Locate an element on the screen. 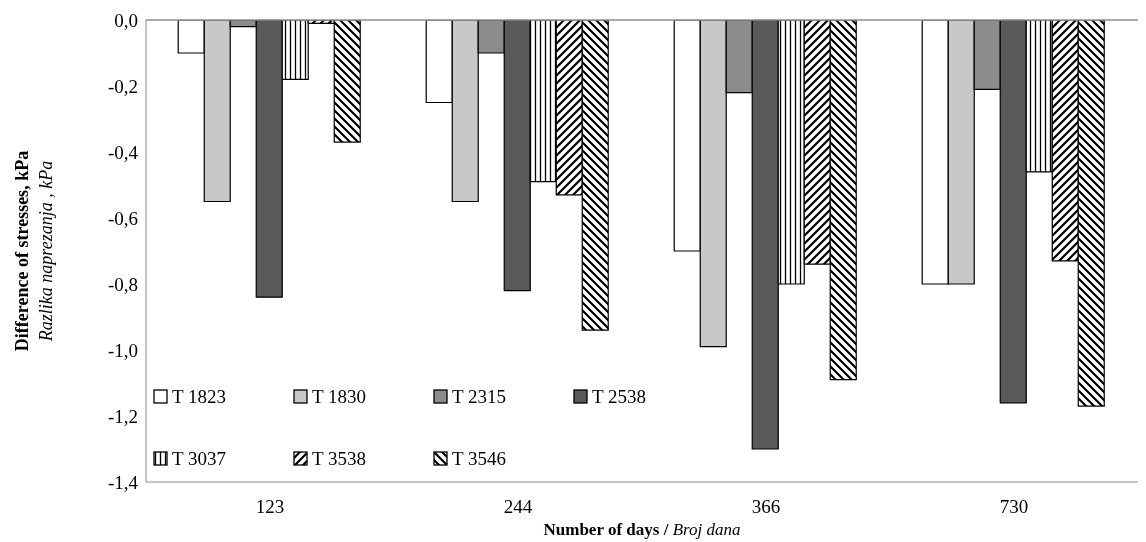 The width and height of the screenshot is (1146, 542). legend-label: T 2538 is located at coordinates (619, 397).